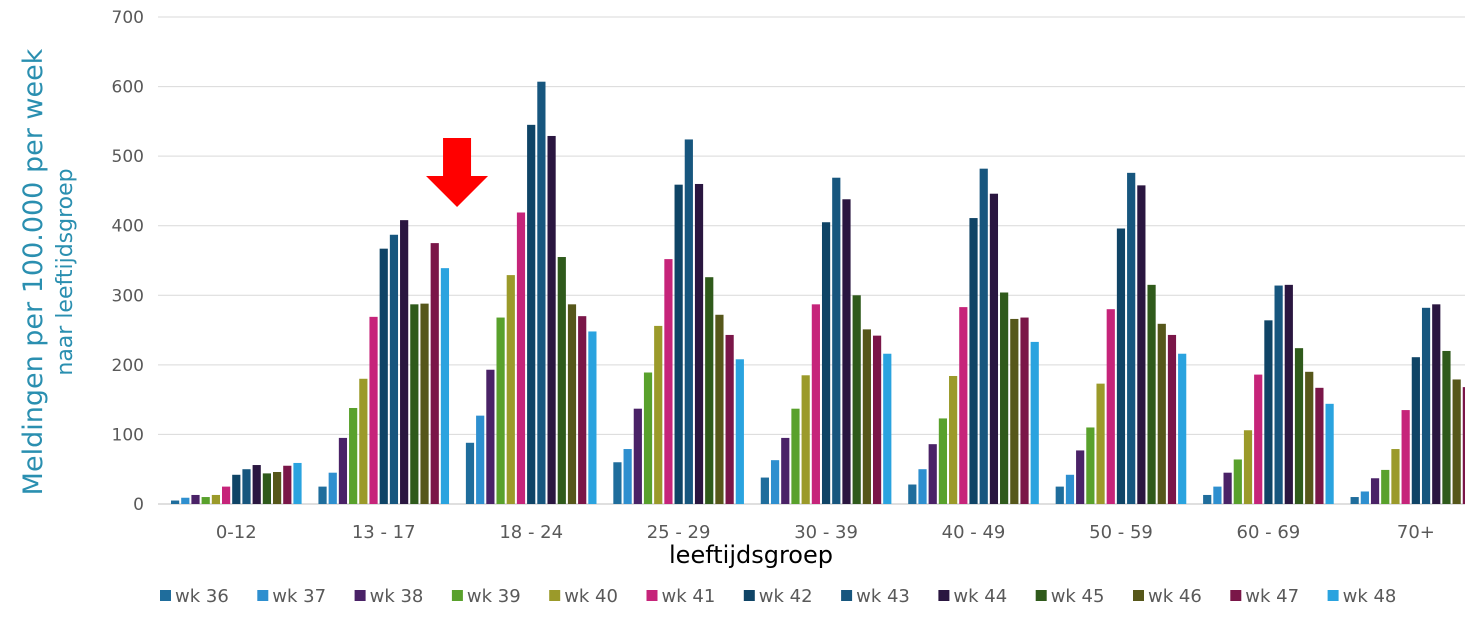 This screenshot has height=618, width=1465. What do you see at coordinates (531, 532) in the screenshot?
I see `x-tick-label: 18 - 24` at bounding box center [531, 532].